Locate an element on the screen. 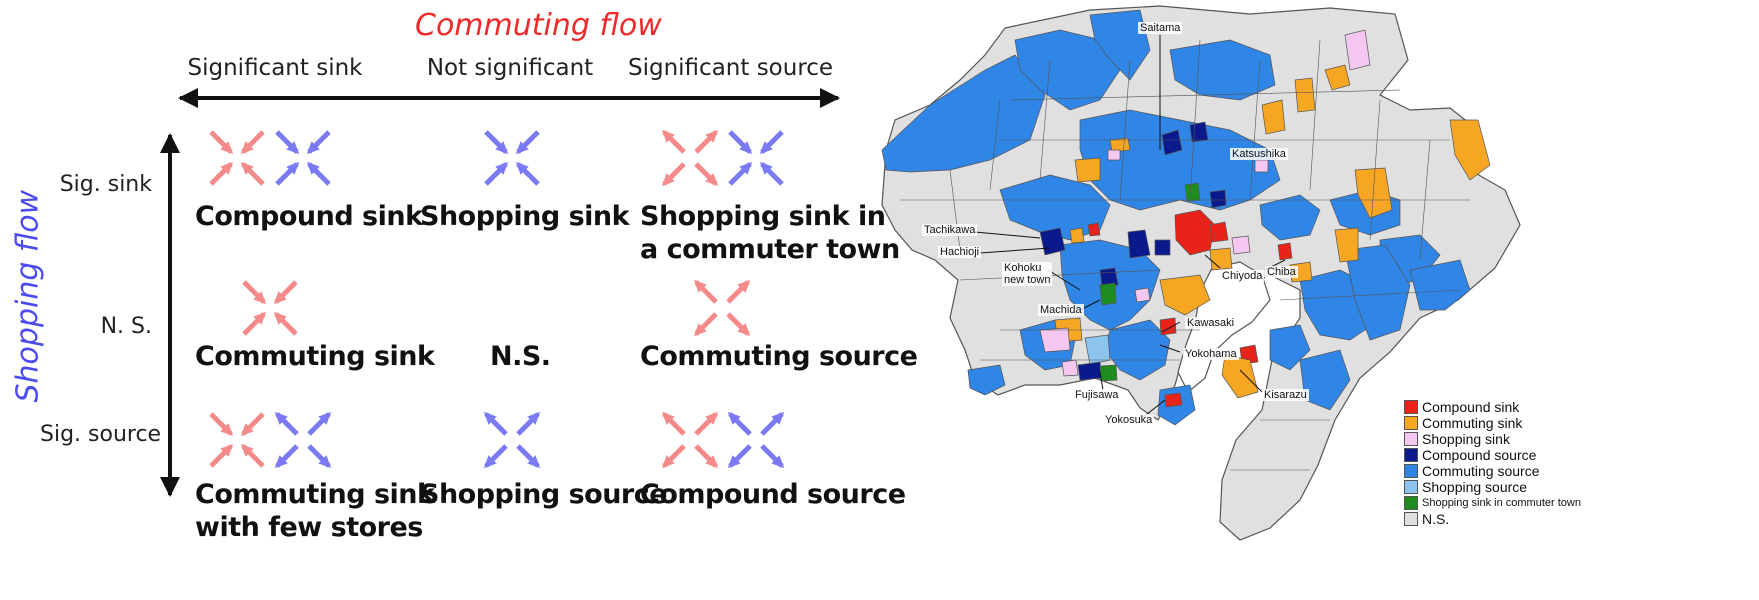 The width and height of the screenshot is (1759, 600). cell-label-line-2: a commuter town is located at coordinates (770, 249).